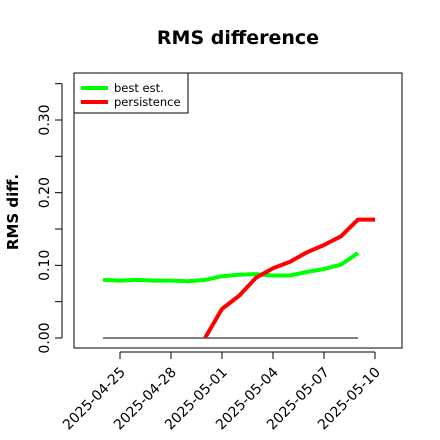 This screenshot has height=440, width=440. I want to click on series-line-best-est, so click(231, 267).